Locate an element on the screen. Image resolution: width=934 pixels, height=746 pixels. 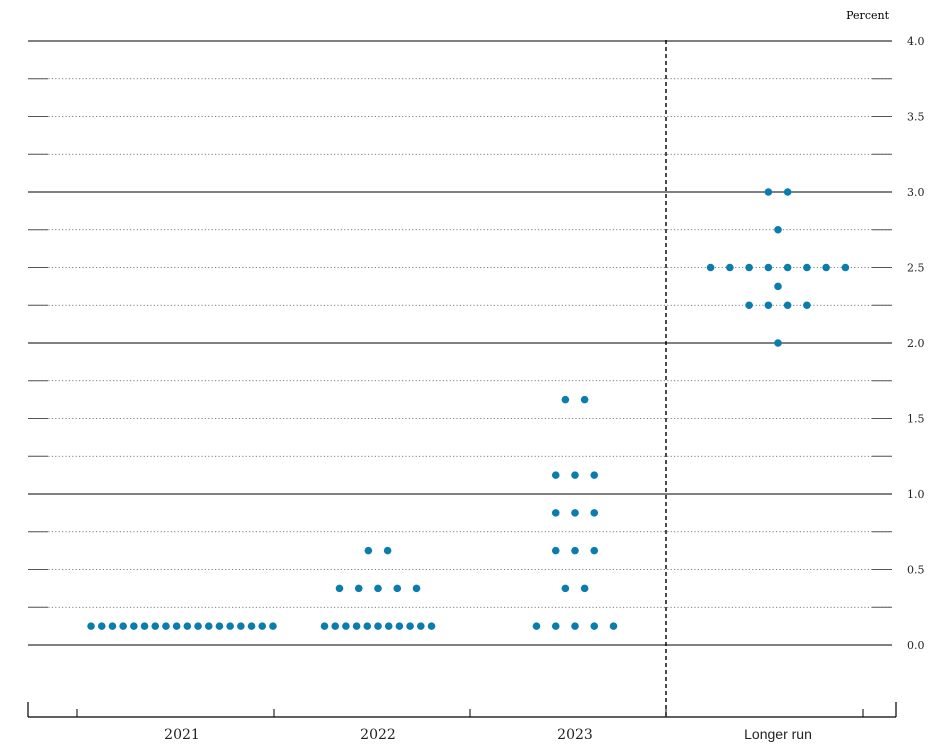
x-tick-label: Longer run is located at coordinates (778, 734).